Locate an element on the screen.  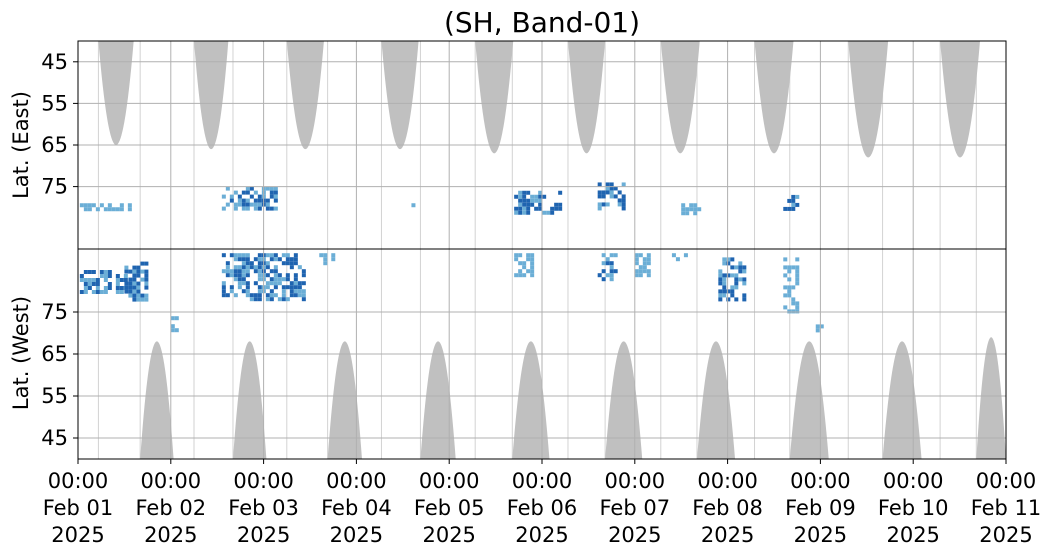
y-tick-label-west: 45 is located at coordinates (54, 438).